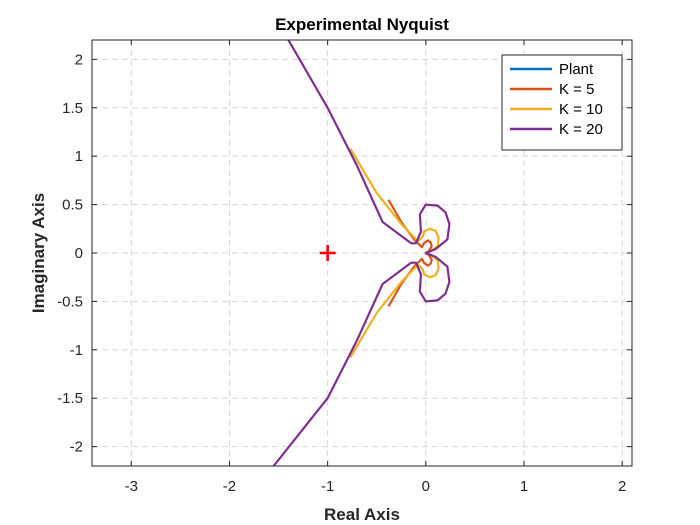 Image resolution: width=700 pixels, height=525 pixels. What do you see at coordinates (79, 59) in the screenshot?
I see `y-tick-label: 2` at bounding box center [79, 59].